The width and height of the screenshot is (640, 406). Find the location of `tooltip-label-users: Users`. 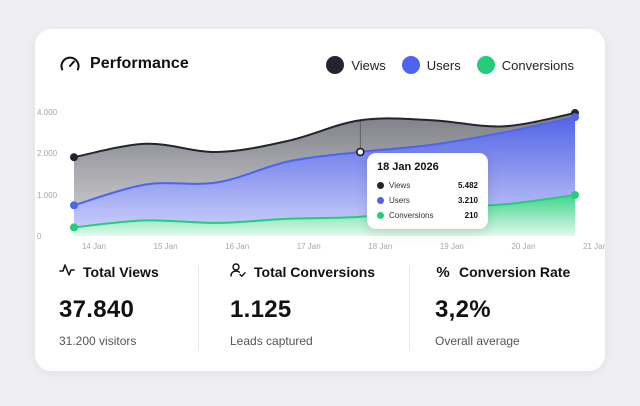

tooltip-label-users: Users is located at coordinates (399, 200).